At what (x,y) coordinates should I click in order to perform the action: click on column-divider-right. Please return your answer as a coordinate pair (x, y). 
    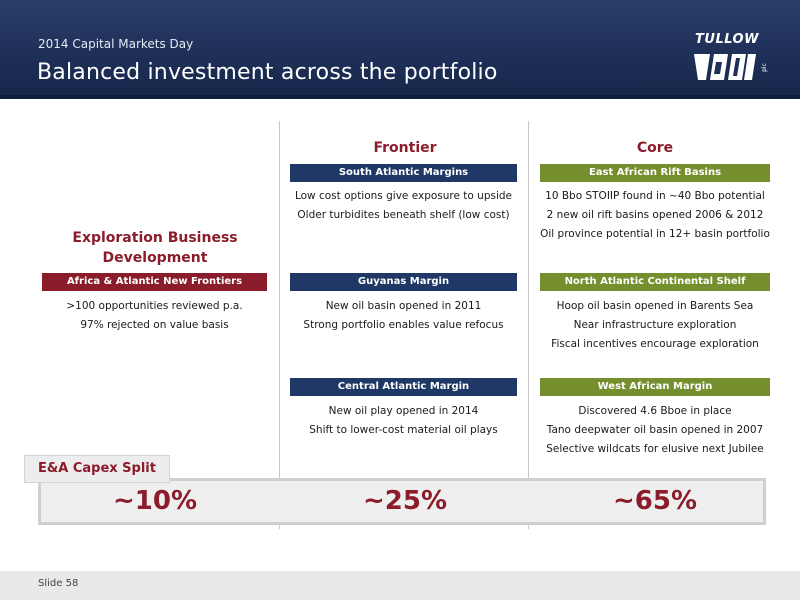
    Looking at the image, I should click on (528, 325).